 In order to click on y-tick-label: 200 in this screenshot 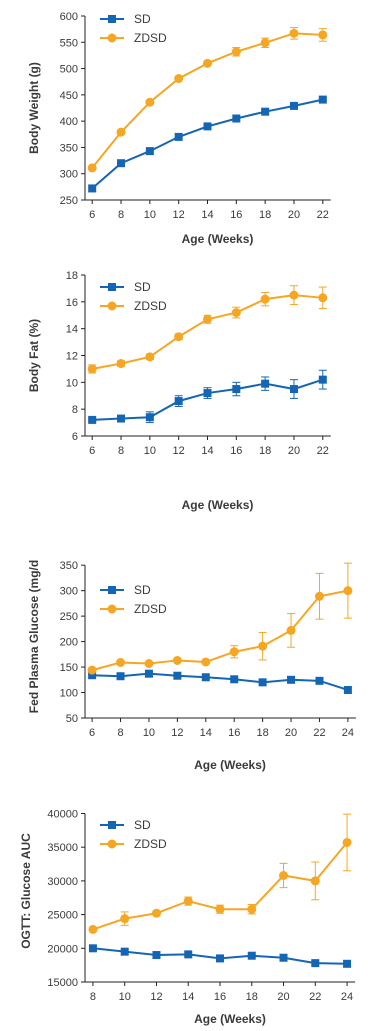, I will do `click(69, 643)`.